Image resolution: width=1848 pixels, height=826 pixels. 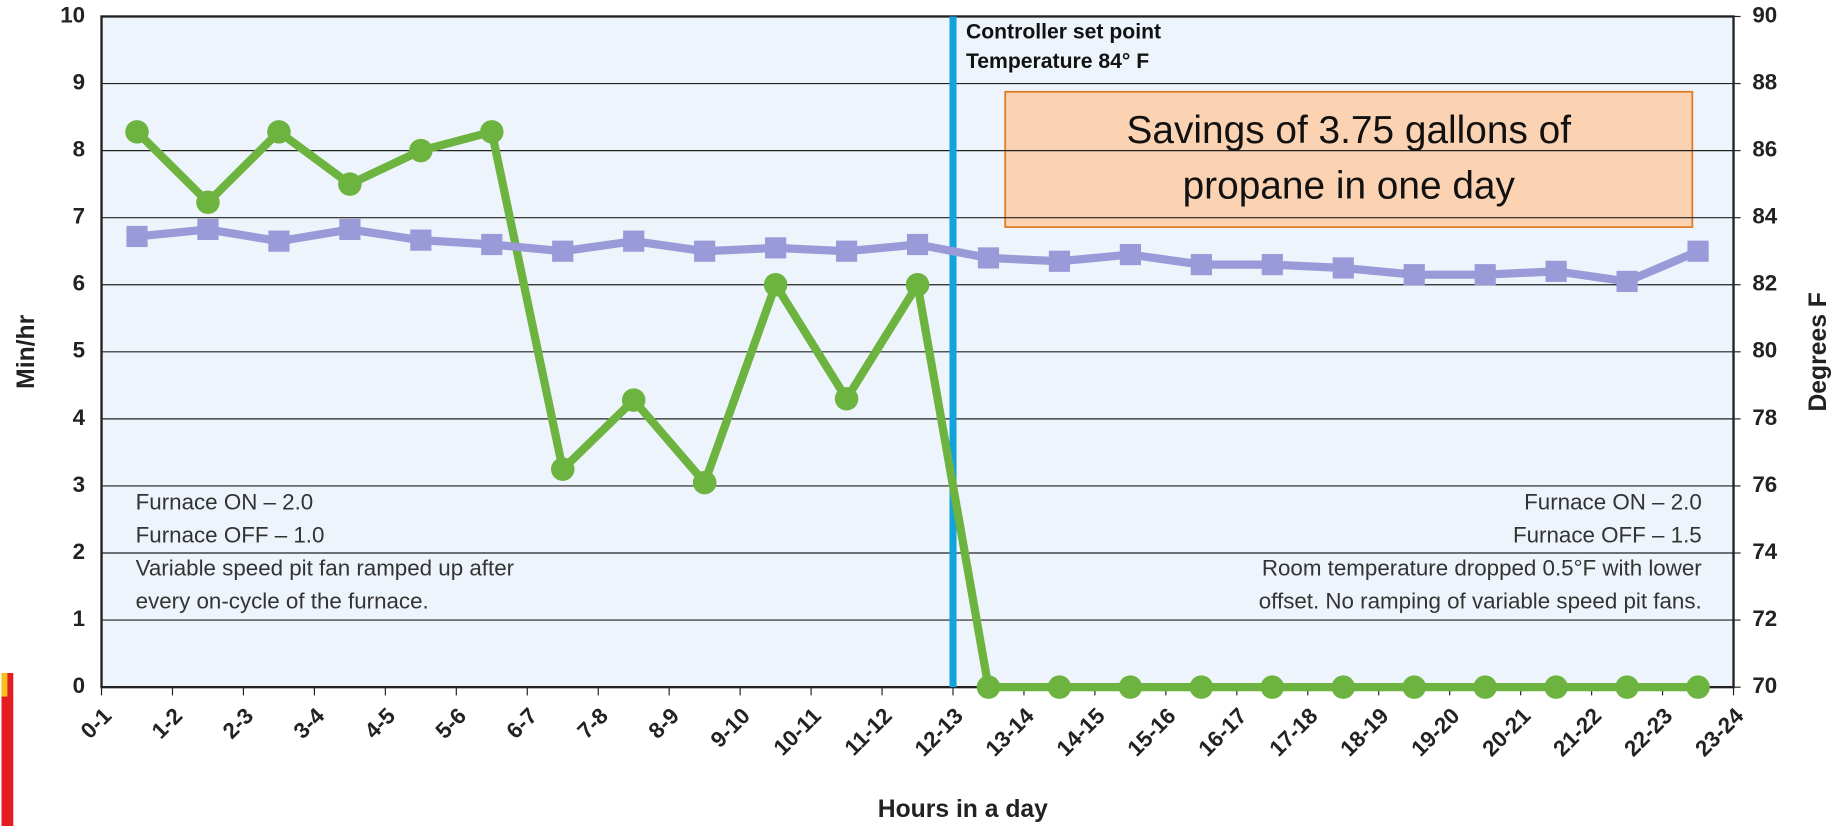 What do you see at coordinates (1577, 732) in the screenshot?
I see `x-tick-label: 21-22` at bounding box center [1577, 732].